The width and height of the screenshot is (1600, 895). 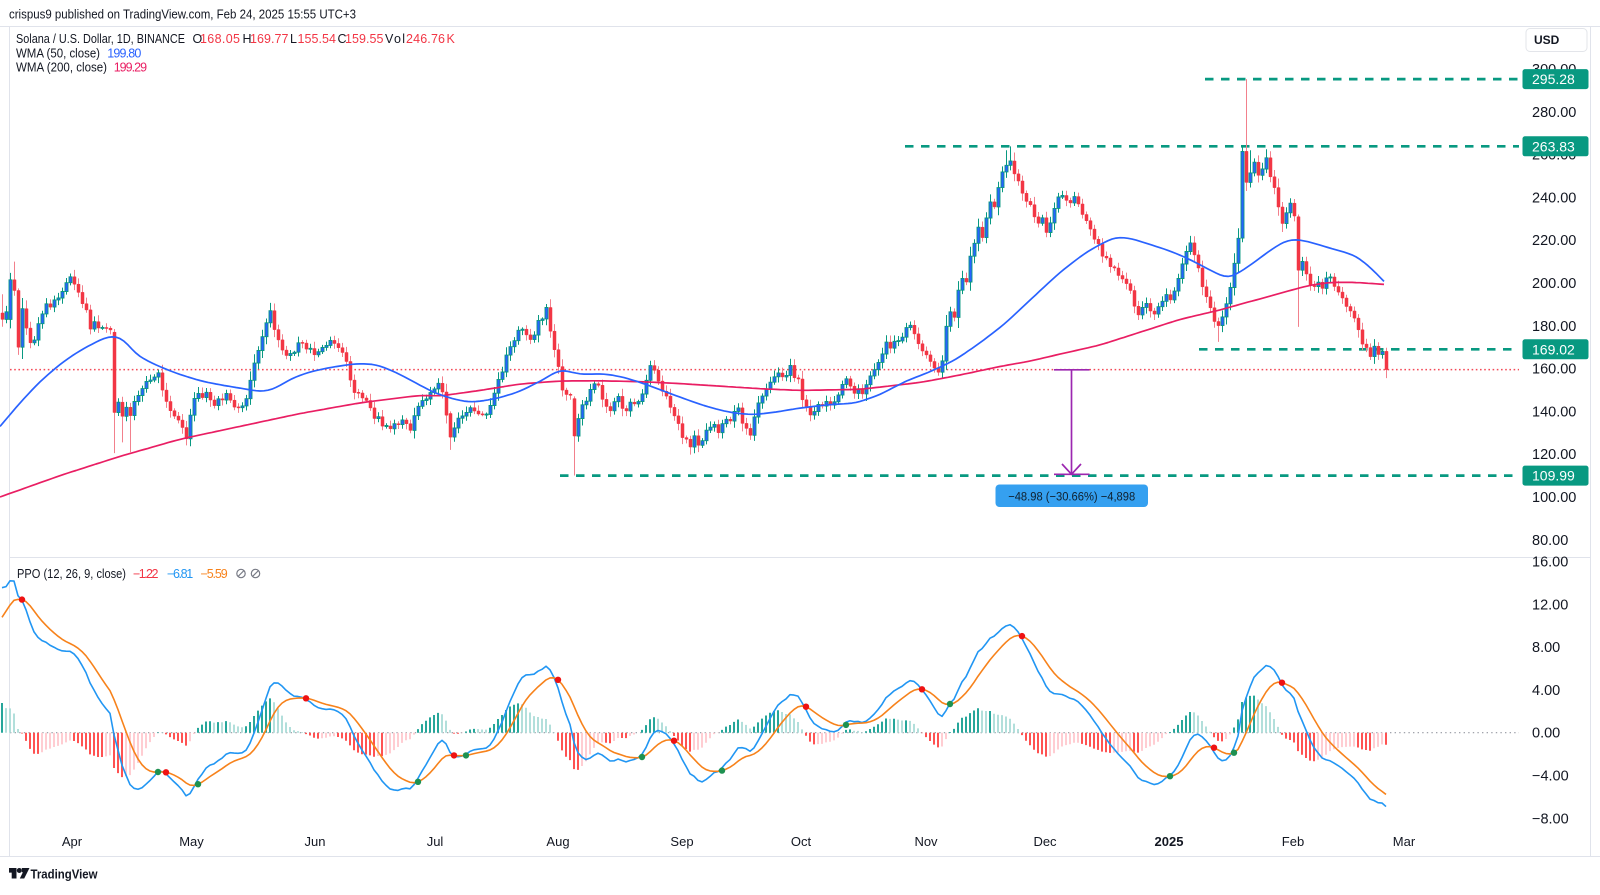 I want to click on svg-text: PPO (12, 26, 9, close), so click(x=71, y=574).